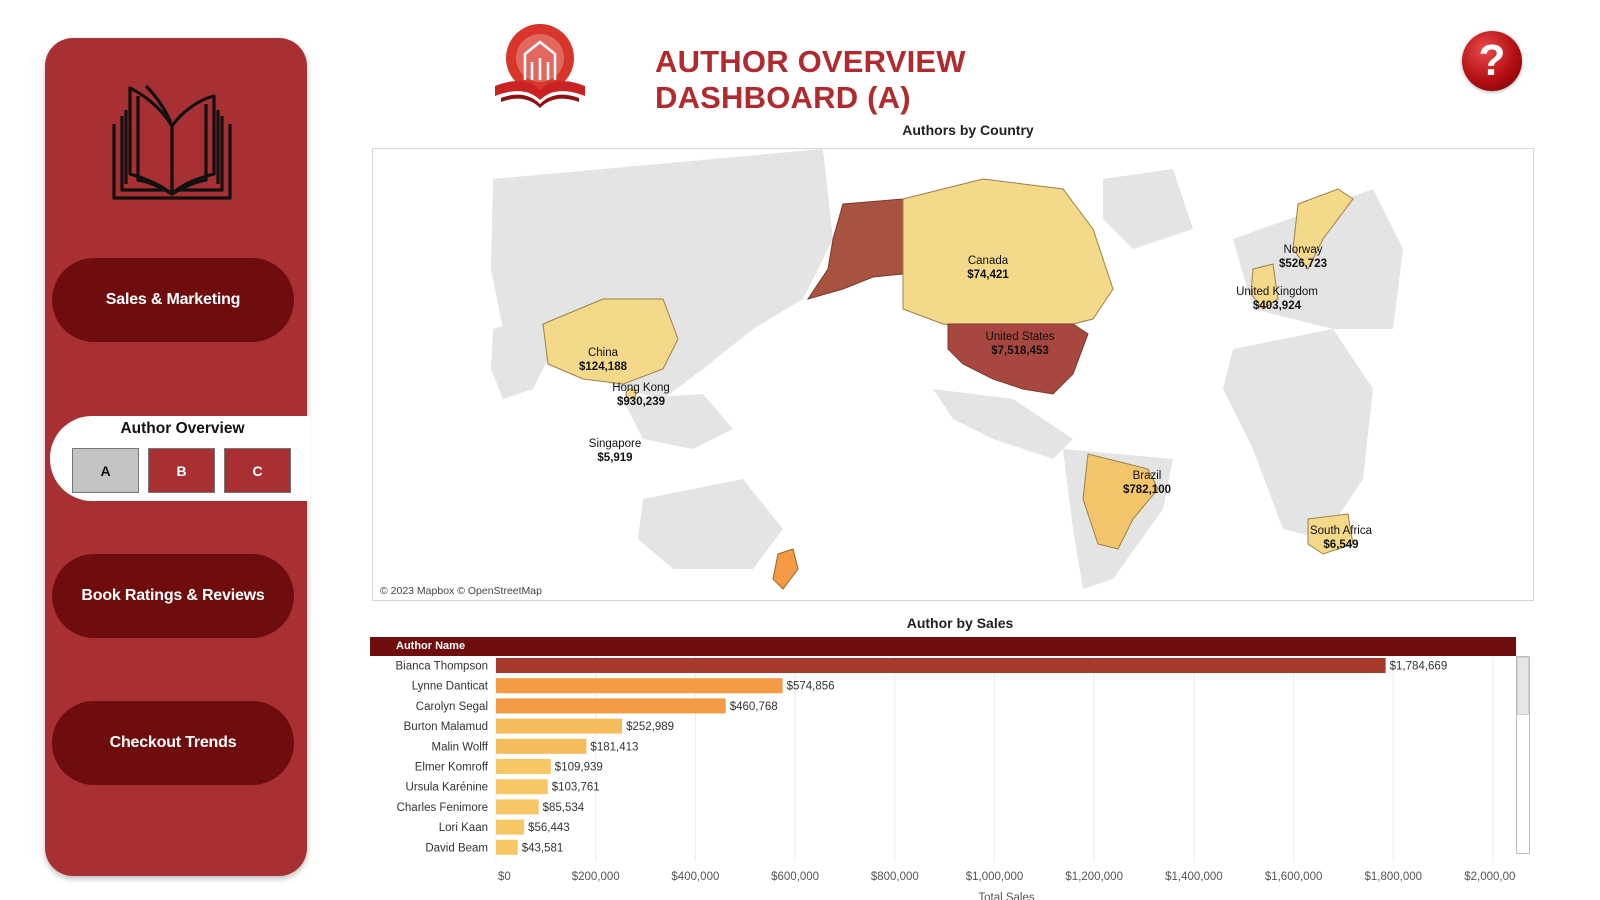 This screenshot has width=1600, height=900. I want to click on bar-chart-title: Author by Sales, so click(960, 623).